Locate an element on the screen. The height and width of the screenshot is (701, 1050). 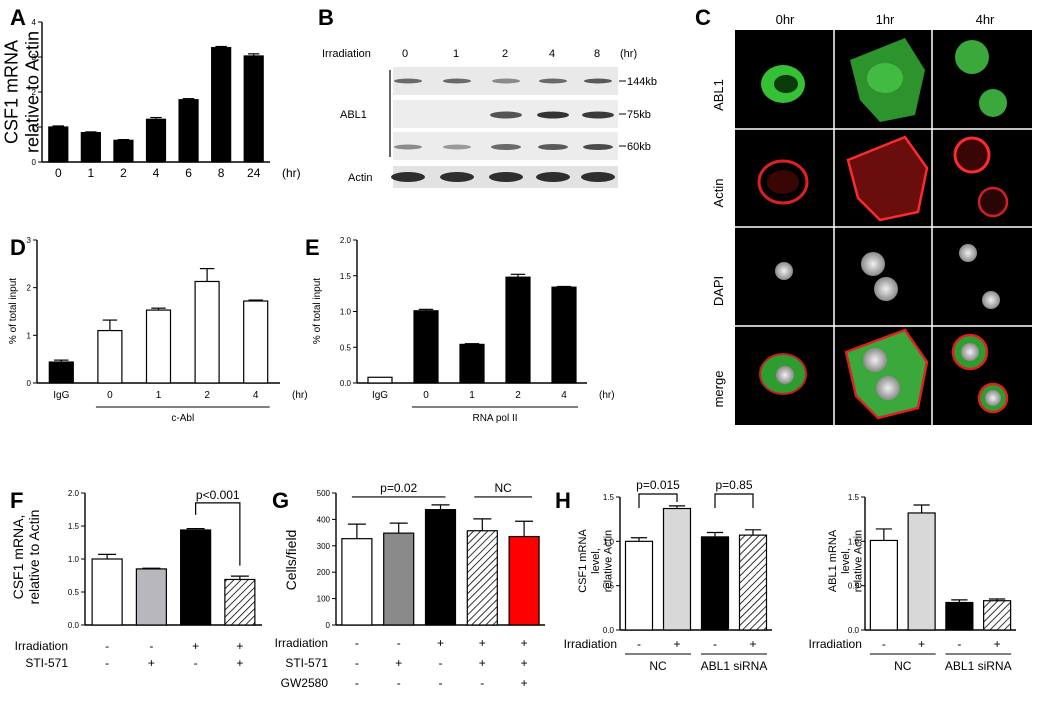
group-label: ABL1 siRNA is located at coordinates (978, 666).